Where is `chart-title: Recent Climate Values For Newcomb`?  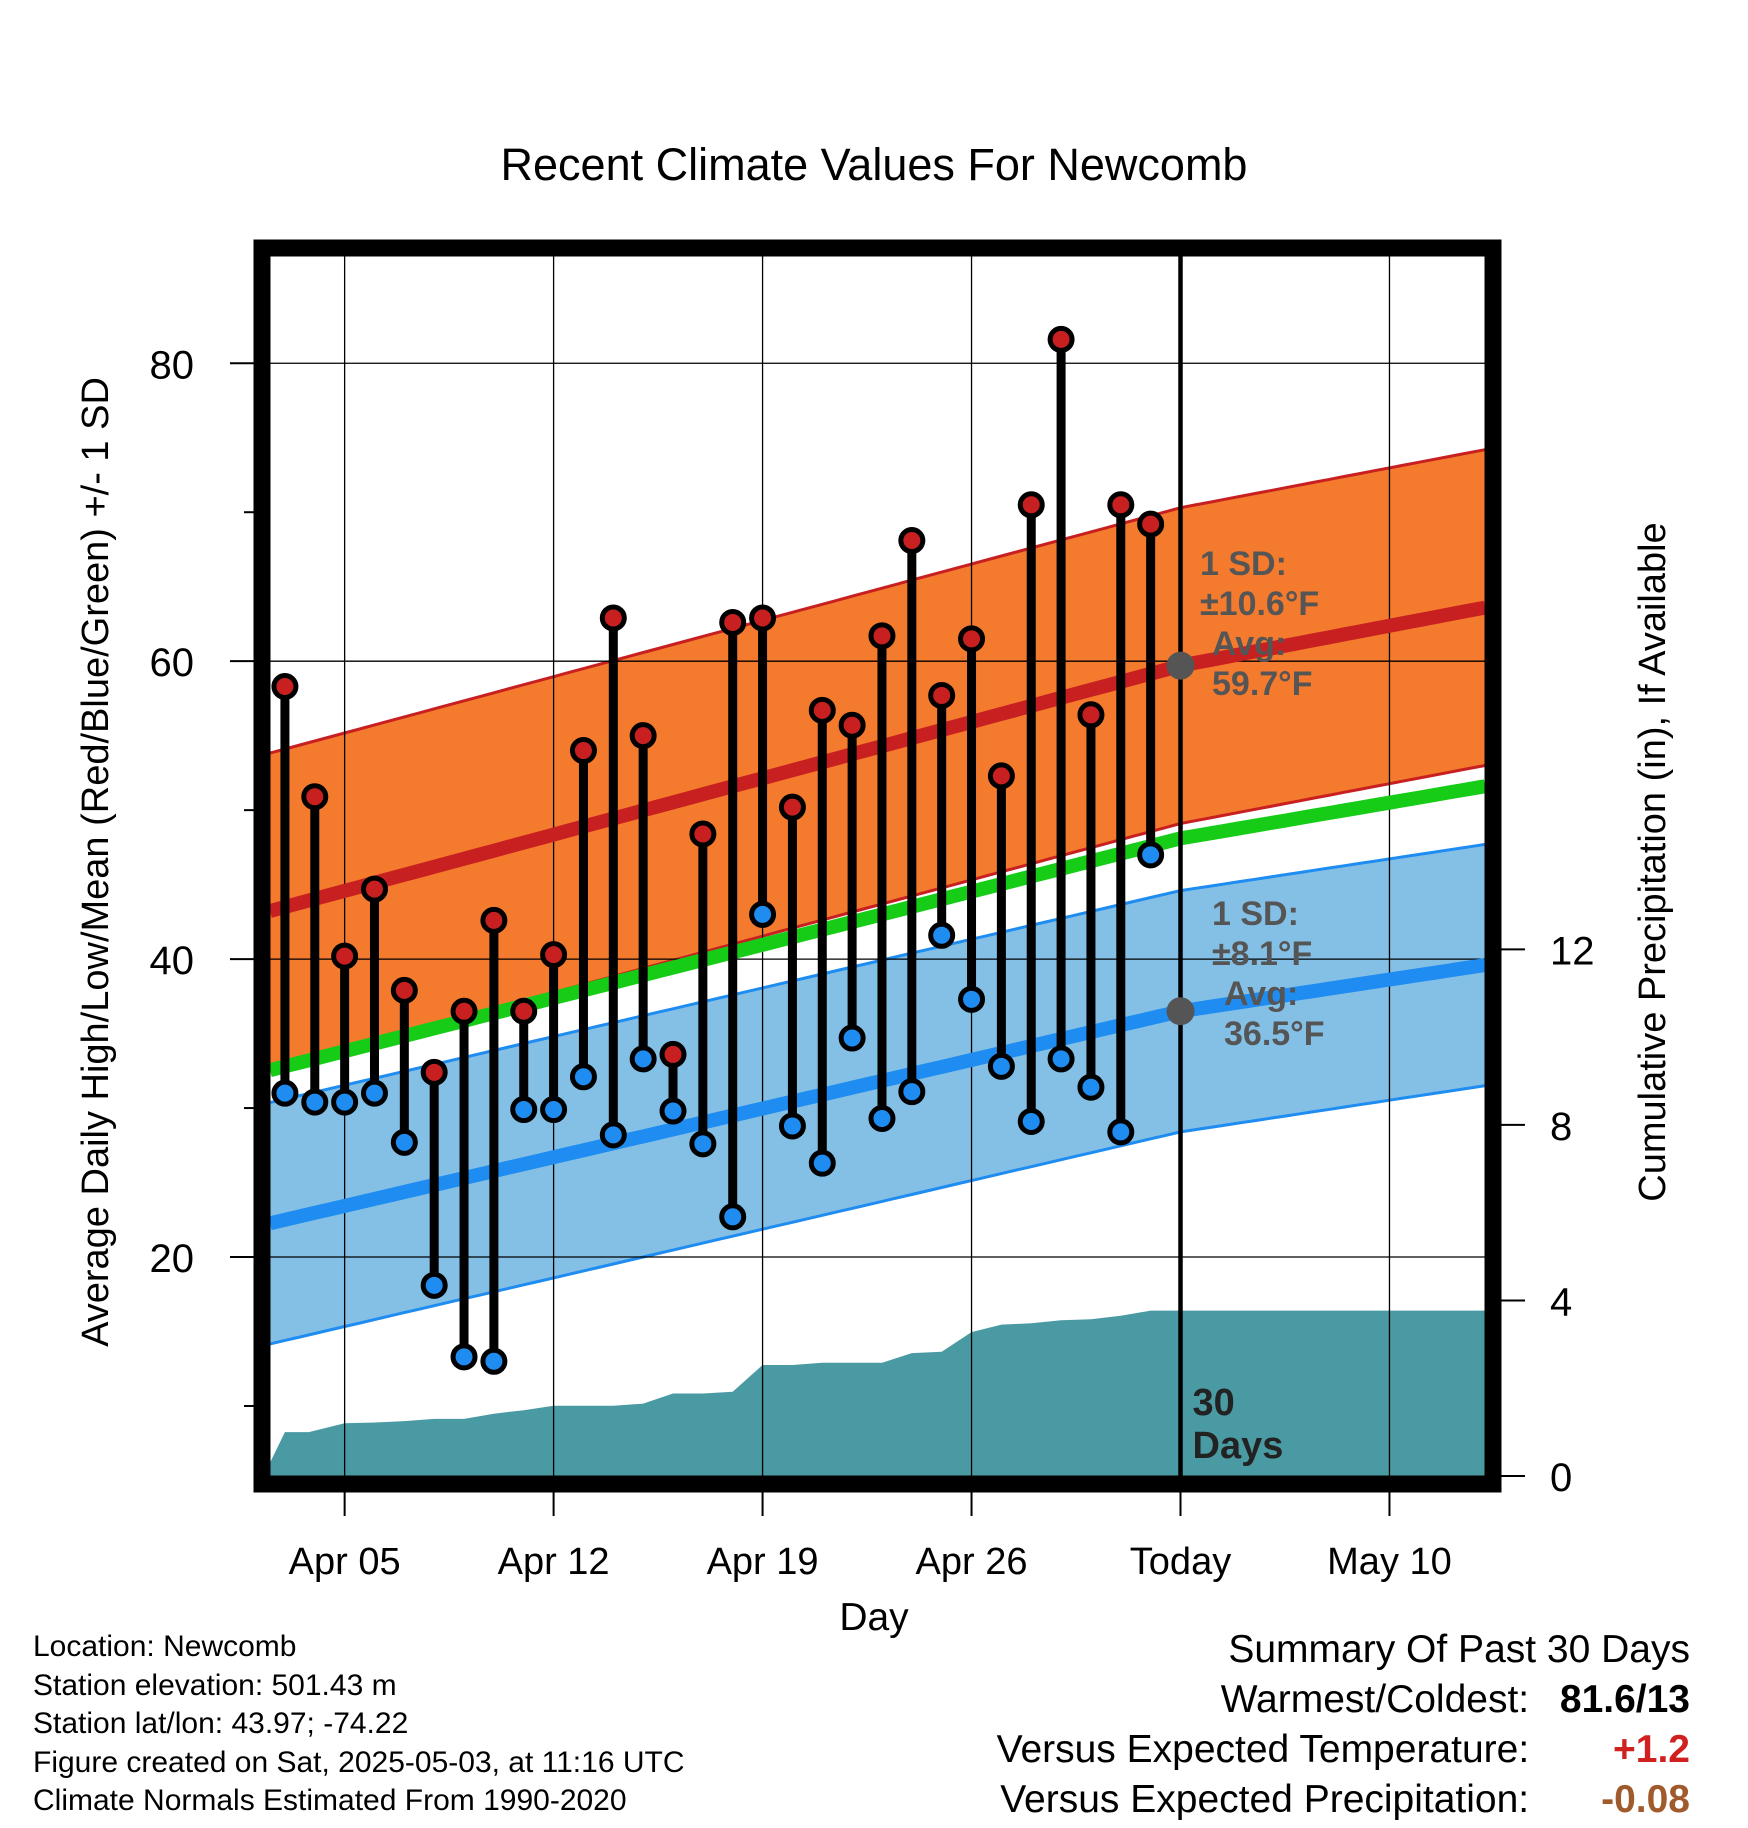
chart-title: Recent Climate Values For Newcomb is located at coordinates (874, 164).